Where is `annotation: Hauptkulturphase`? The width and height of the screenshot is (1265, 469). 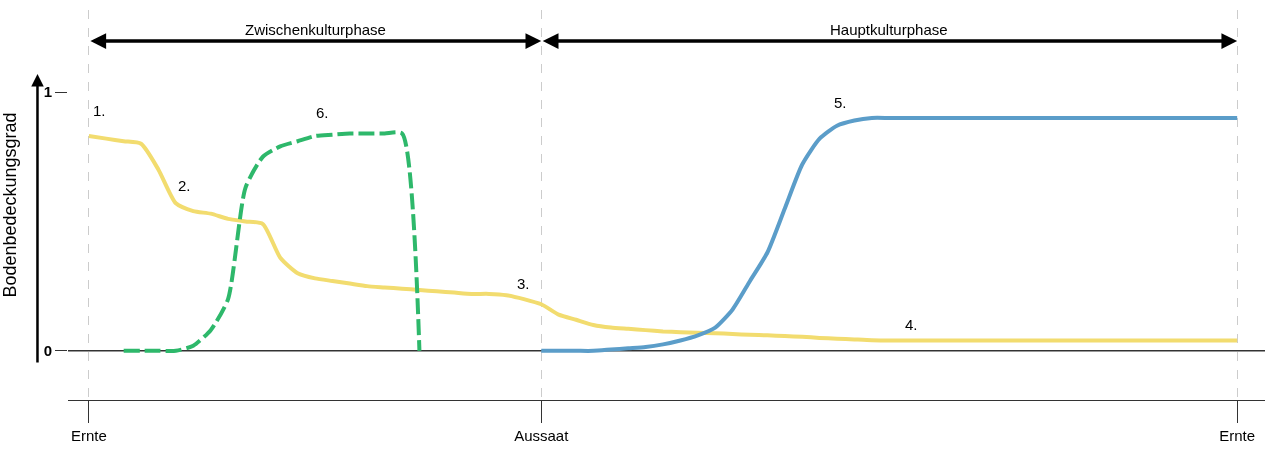
annotation: Hauptkulturphase is located at coordinates (889, 29).